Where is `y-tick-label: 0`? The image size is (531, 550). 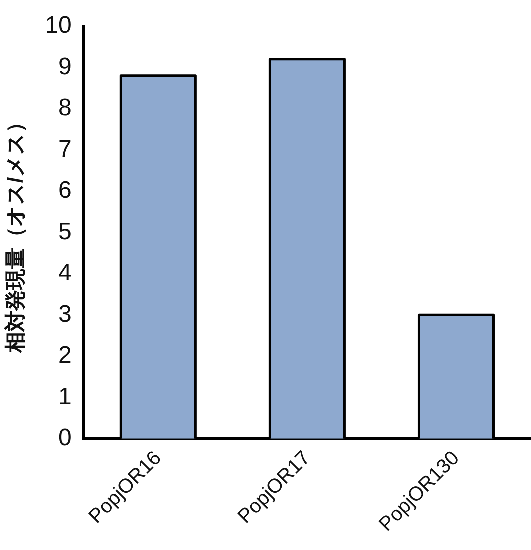 y-tick-label: 0 is located at coordinates (65, 438).